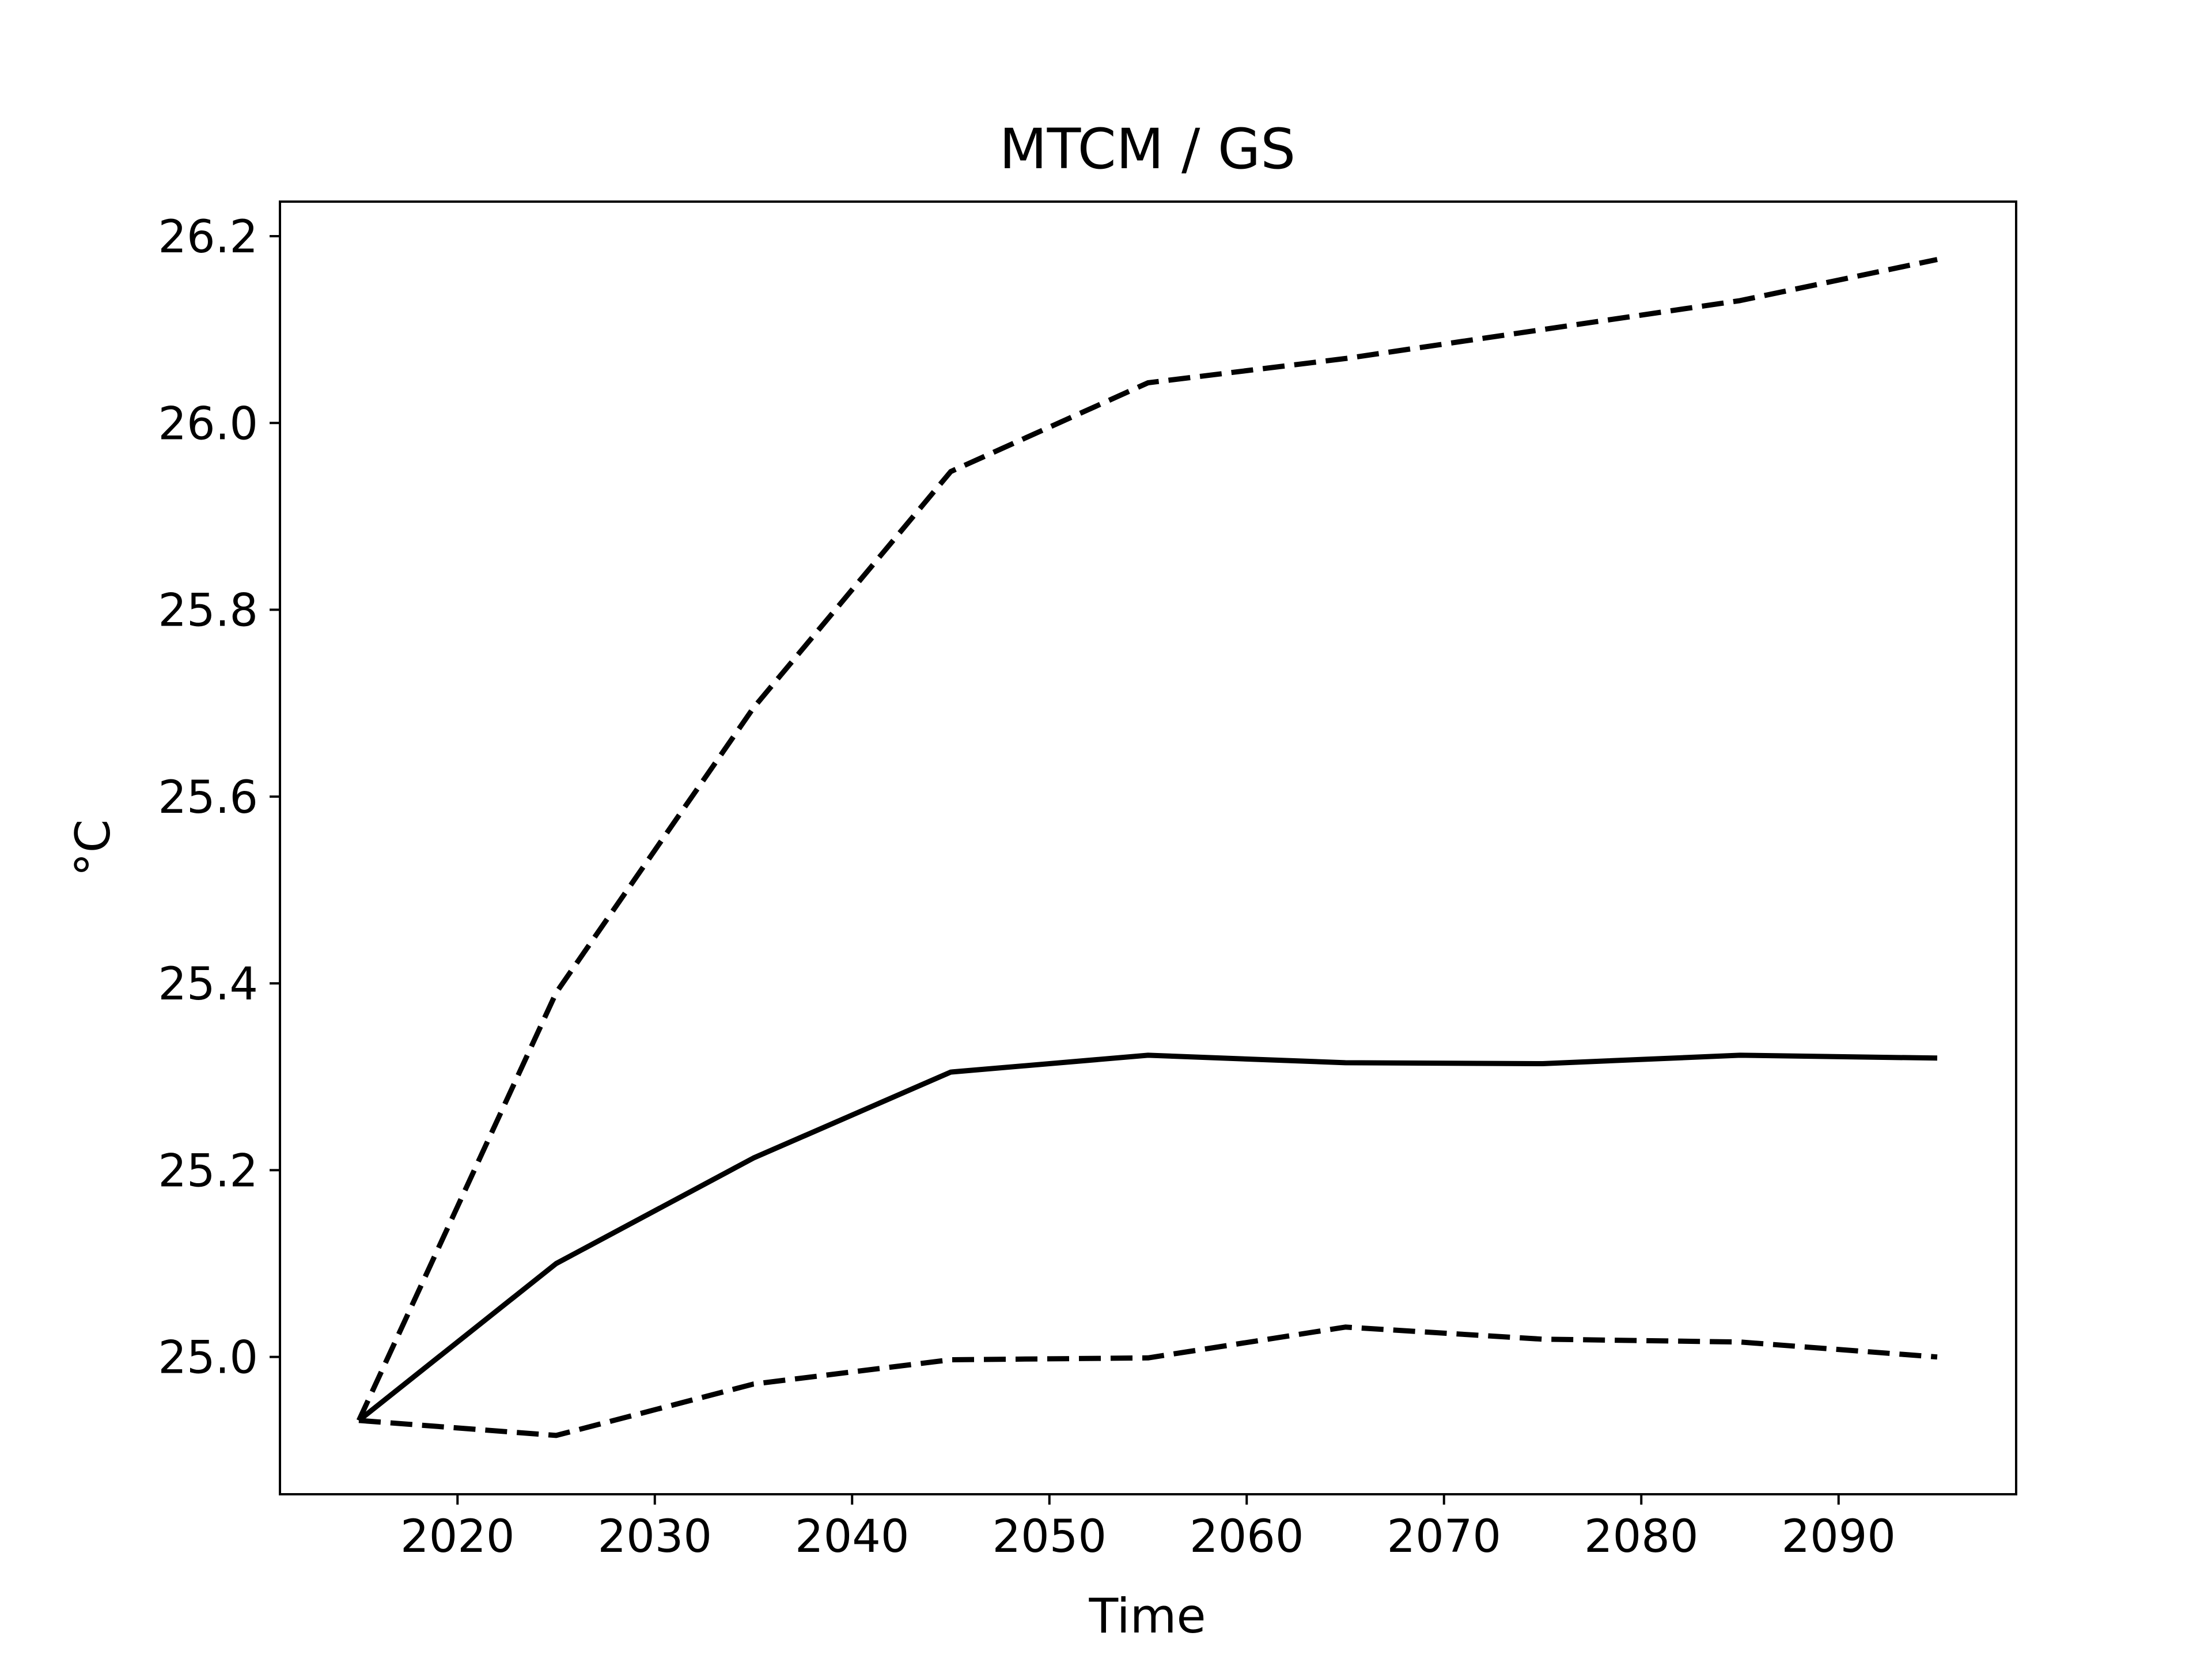 This screenshot has height=1659, width=2212. Describe the element at coordinates (852, 1537) in the screenshot. I see `x-tick-label: 2040` at that location.